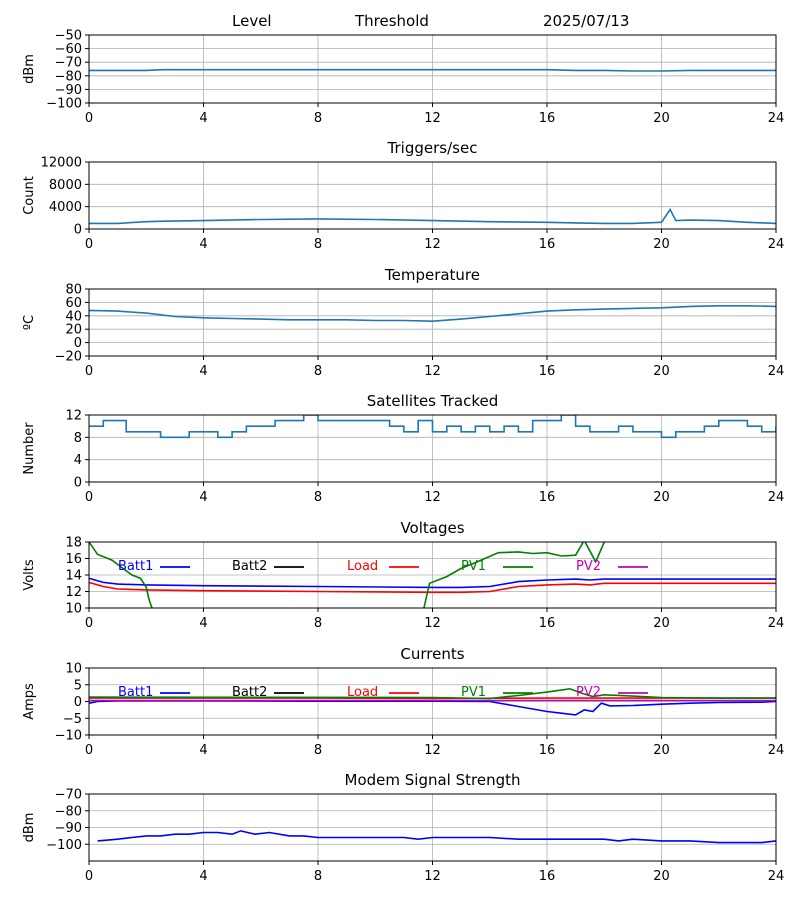 Image resolution: width=800 pixels, height=900 pixels. What do you see at coordinates (432, 654) in the screenshot?
I see `chart-title: Currents` at bounding box center [432, 654].